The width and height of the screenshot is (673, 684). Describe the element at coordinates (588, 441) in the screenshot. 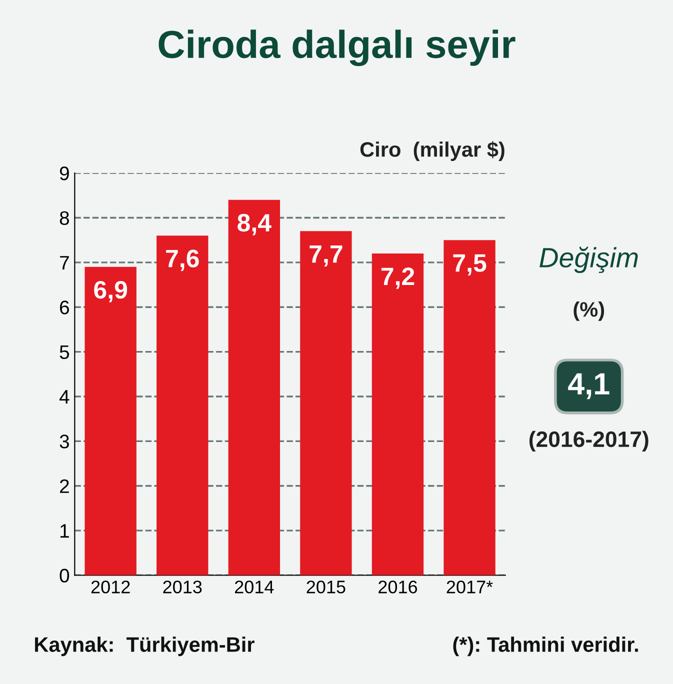

I see `text: (2016-2017)` at that location.